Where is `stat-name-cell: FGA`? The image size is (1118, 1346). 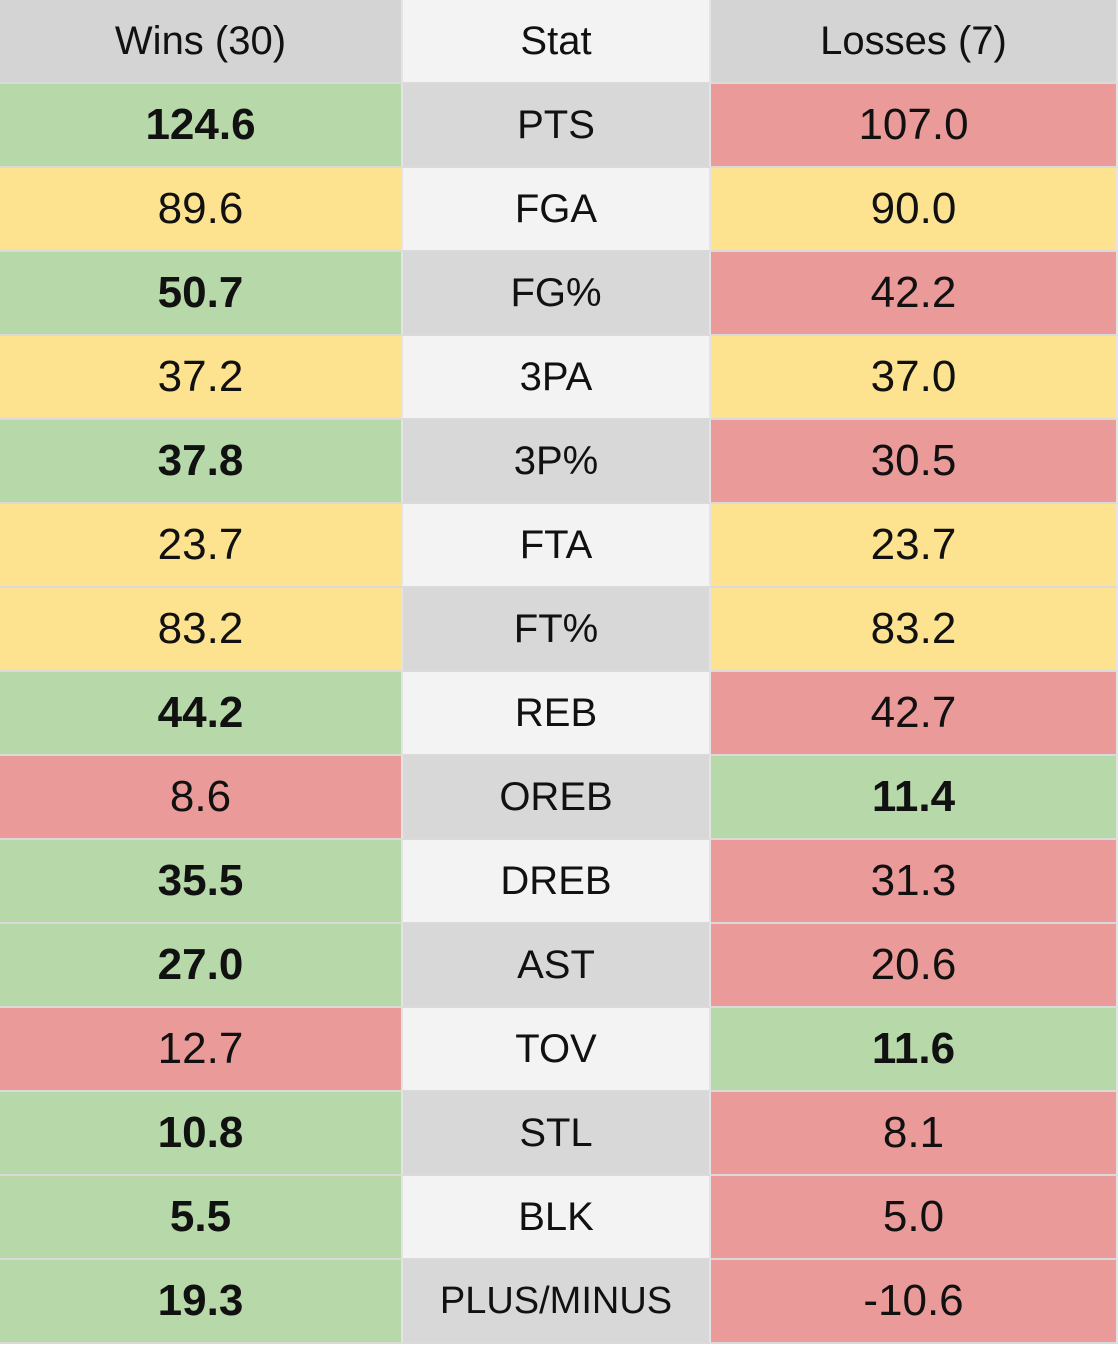
stat-name-cell: FGA is located at coordinates (557, 210).